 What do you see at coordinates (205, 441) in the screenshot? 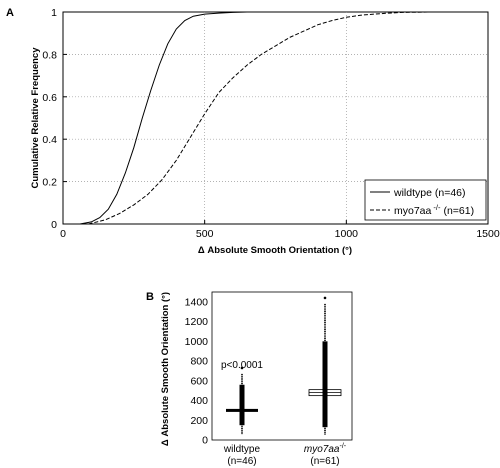
I see `b-y-tick-label: 0` at bounding box center [205, 441].